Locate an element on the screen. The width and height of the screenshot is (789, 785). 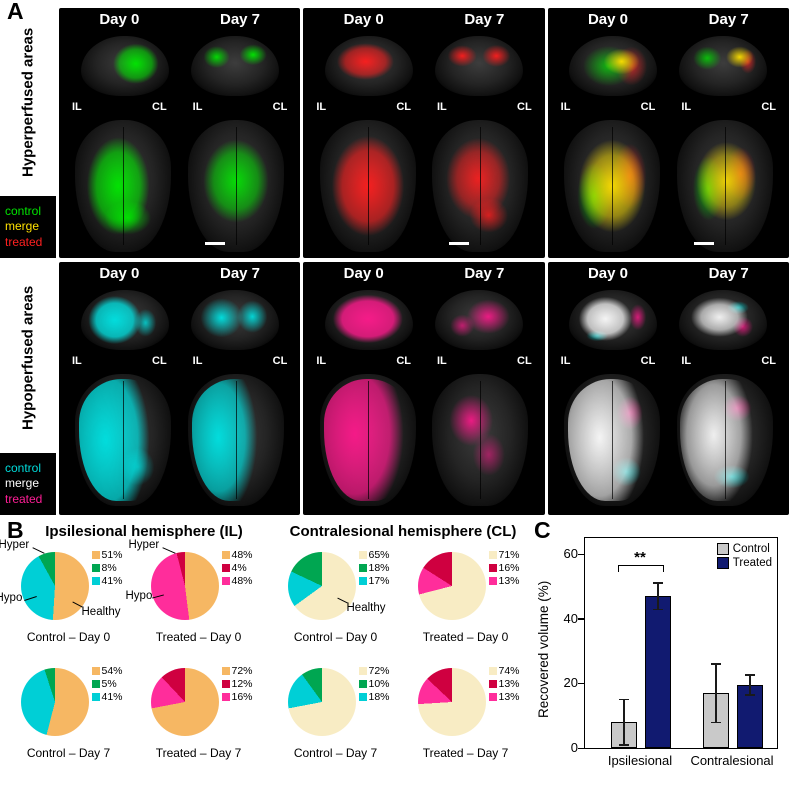
bar-plot-area: 0 20 40 60 ** is located at coordinates (671, 646).